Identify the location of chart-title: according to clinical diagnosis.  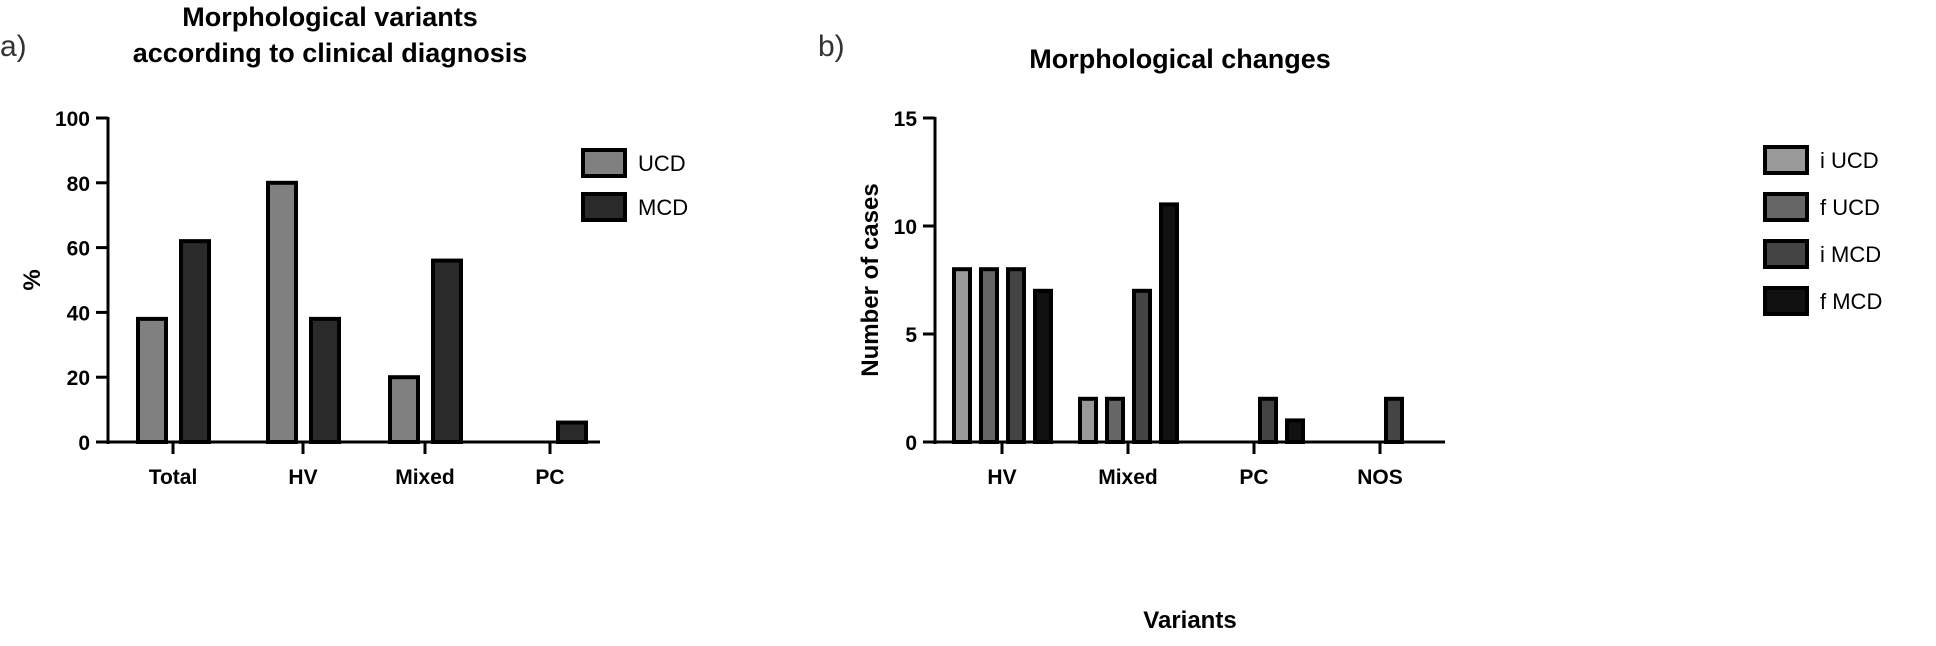
(330, 53).